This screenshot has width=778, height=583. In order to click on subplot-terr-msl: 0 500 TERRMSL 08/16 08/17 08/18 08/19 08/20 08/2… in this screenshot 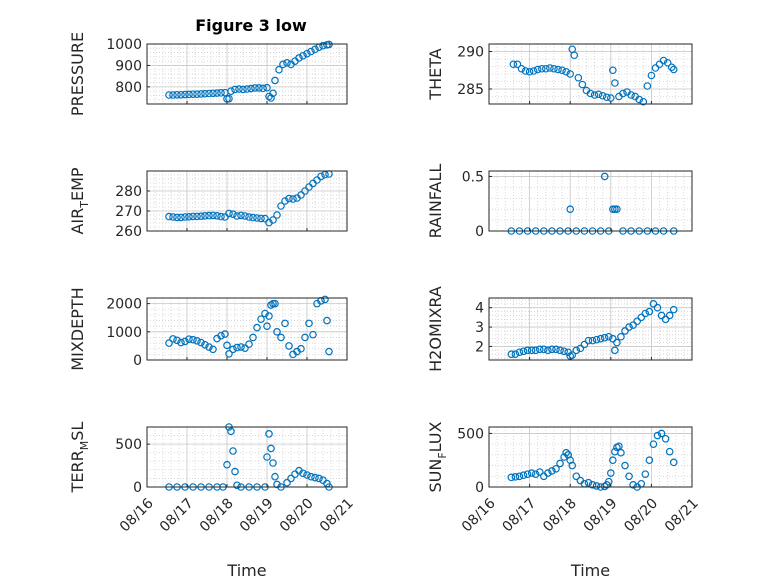, I will do `click(212, 501)`.